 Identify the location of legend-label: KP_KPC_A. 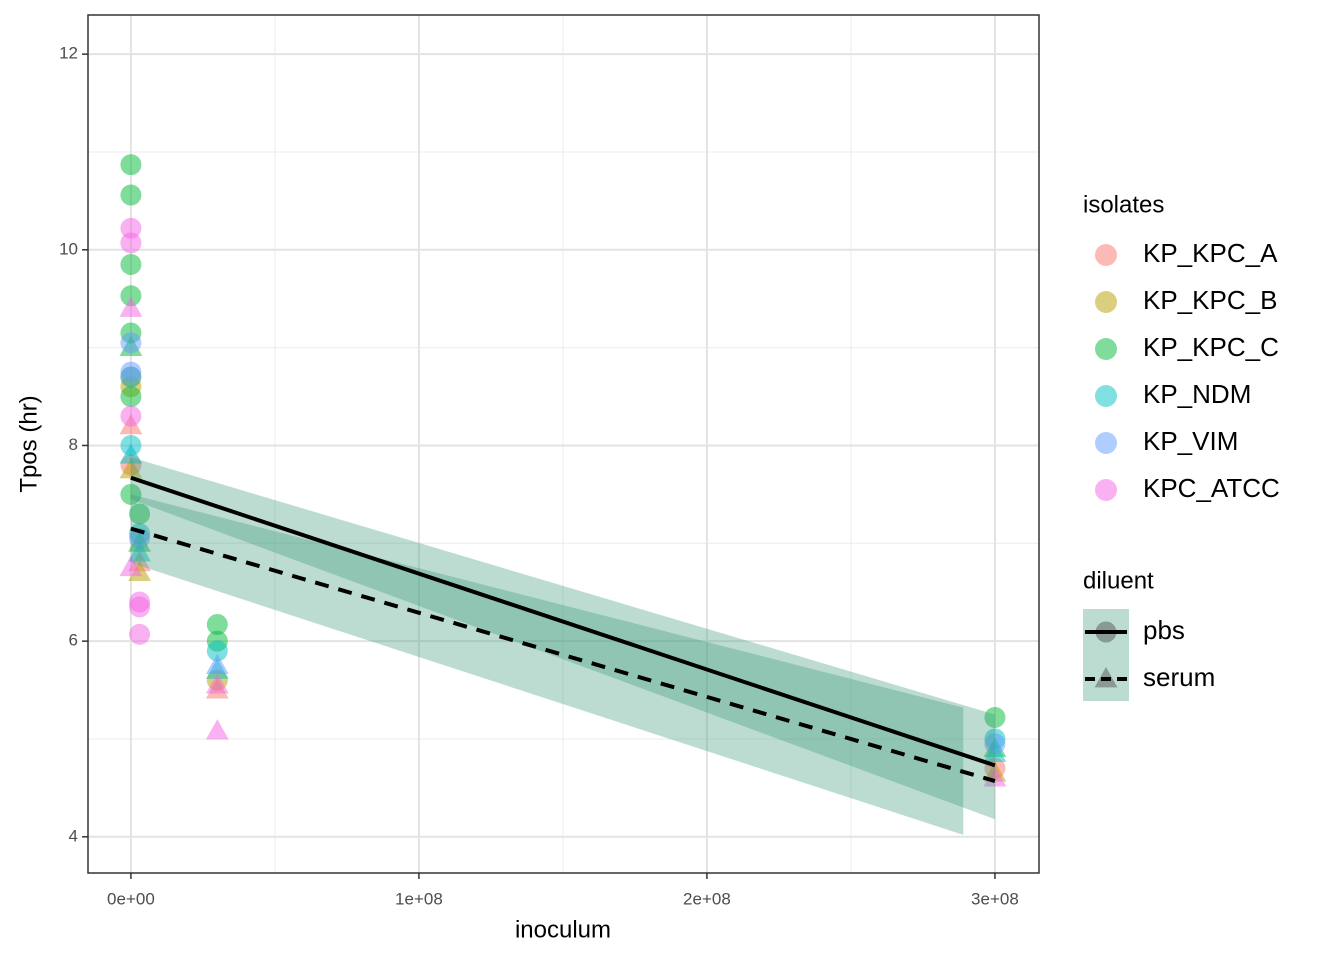
(1210, 253).